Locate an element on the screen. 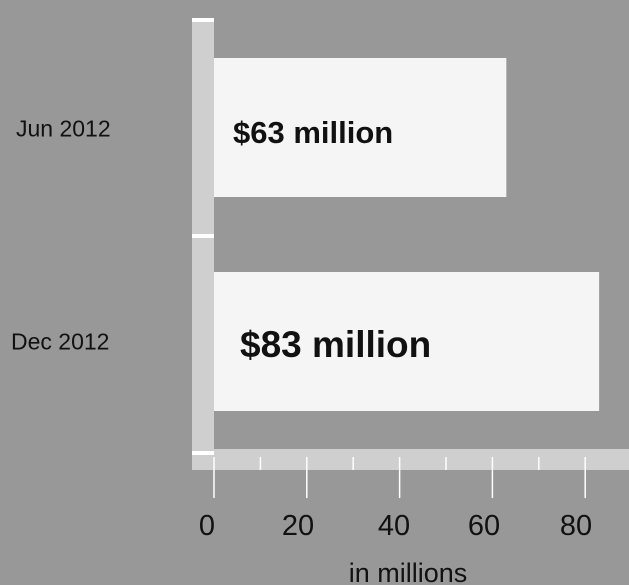 The image size is (629, 585). x-tick-label-20: 20 is located at coordinates (298, 526).